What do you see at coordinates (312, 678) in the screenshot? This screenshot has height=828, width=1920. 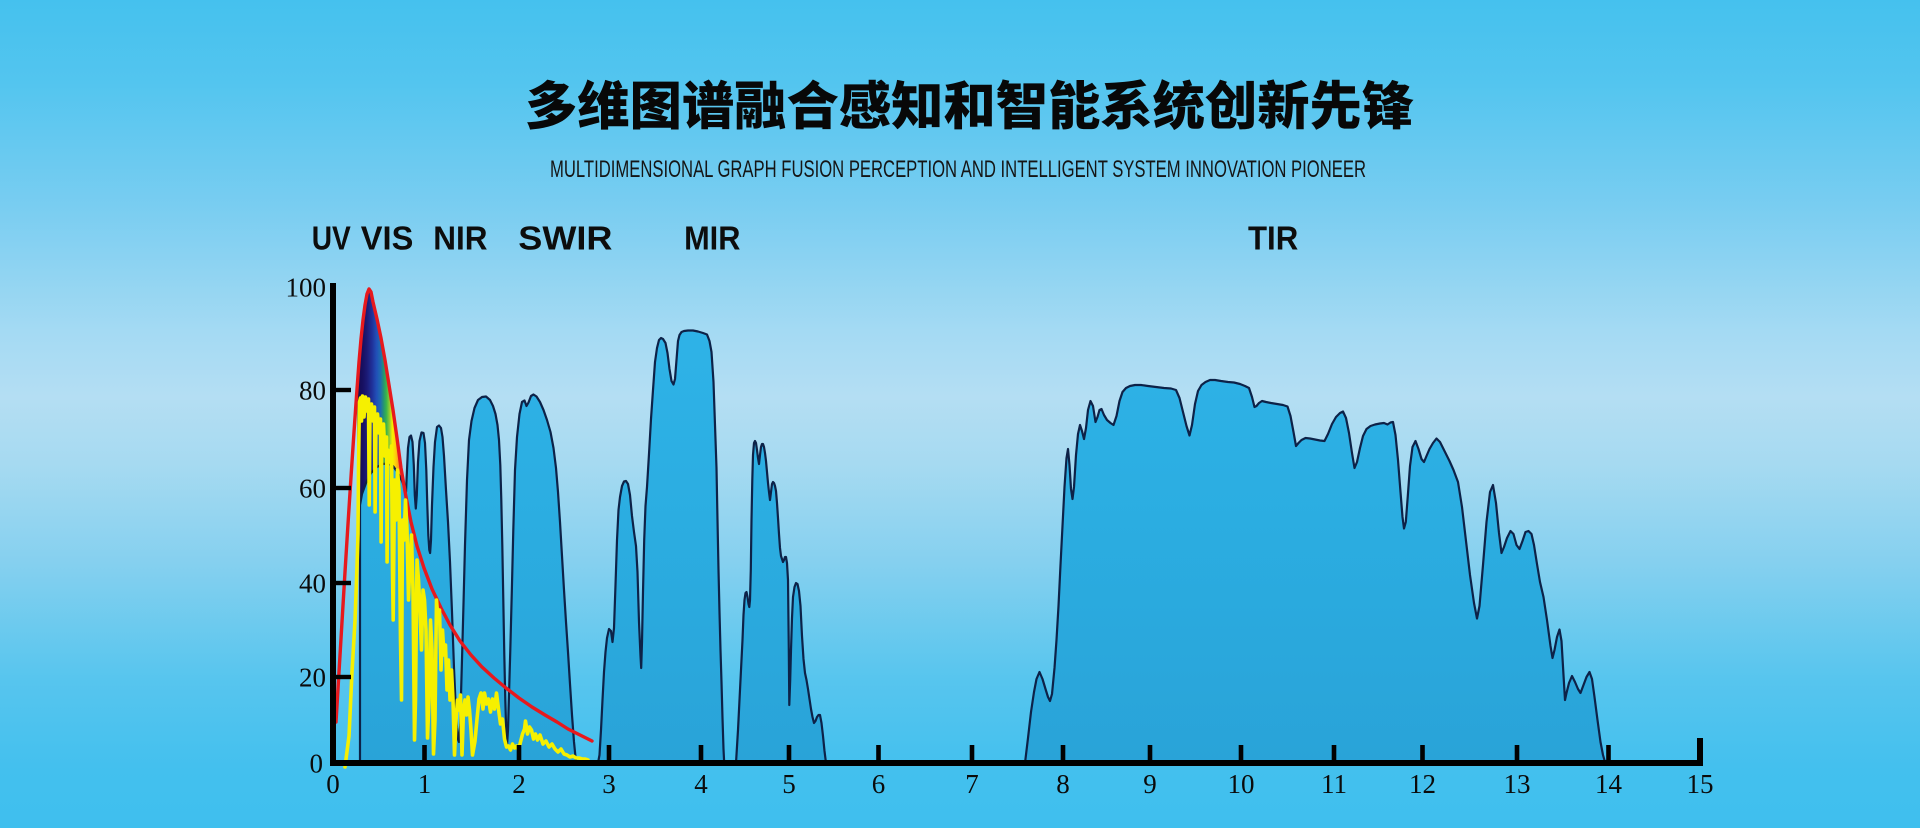 I see `svg-text: 20` at bounding box center [312, 678].